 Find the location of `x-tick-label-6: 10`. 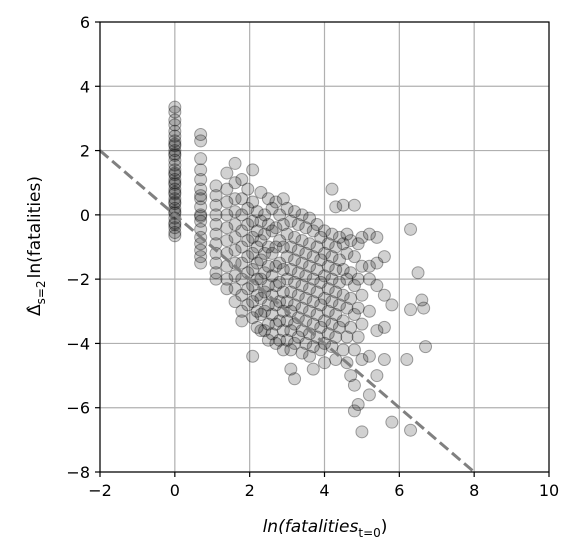

x-tick-label-6: 10 is located at coordinates (549, 490).